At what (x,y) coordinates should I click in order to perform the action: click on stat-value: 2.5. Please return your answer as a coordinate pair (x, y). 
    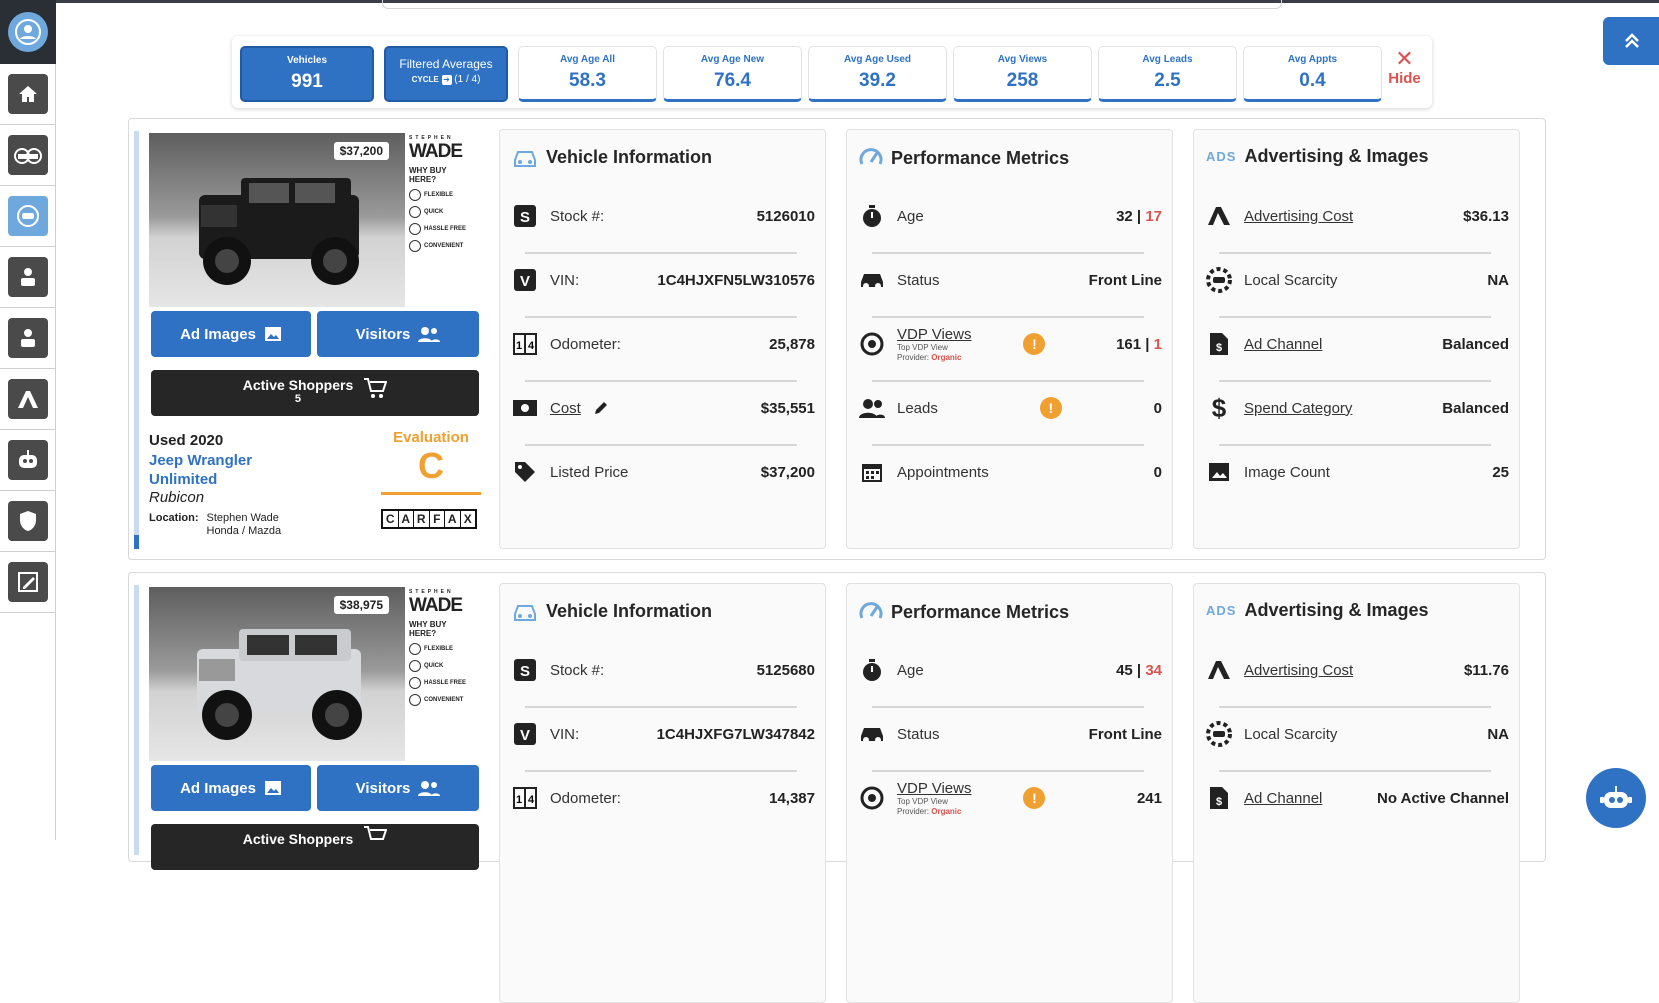
    Looking at the image, I should click on (1167, 80).